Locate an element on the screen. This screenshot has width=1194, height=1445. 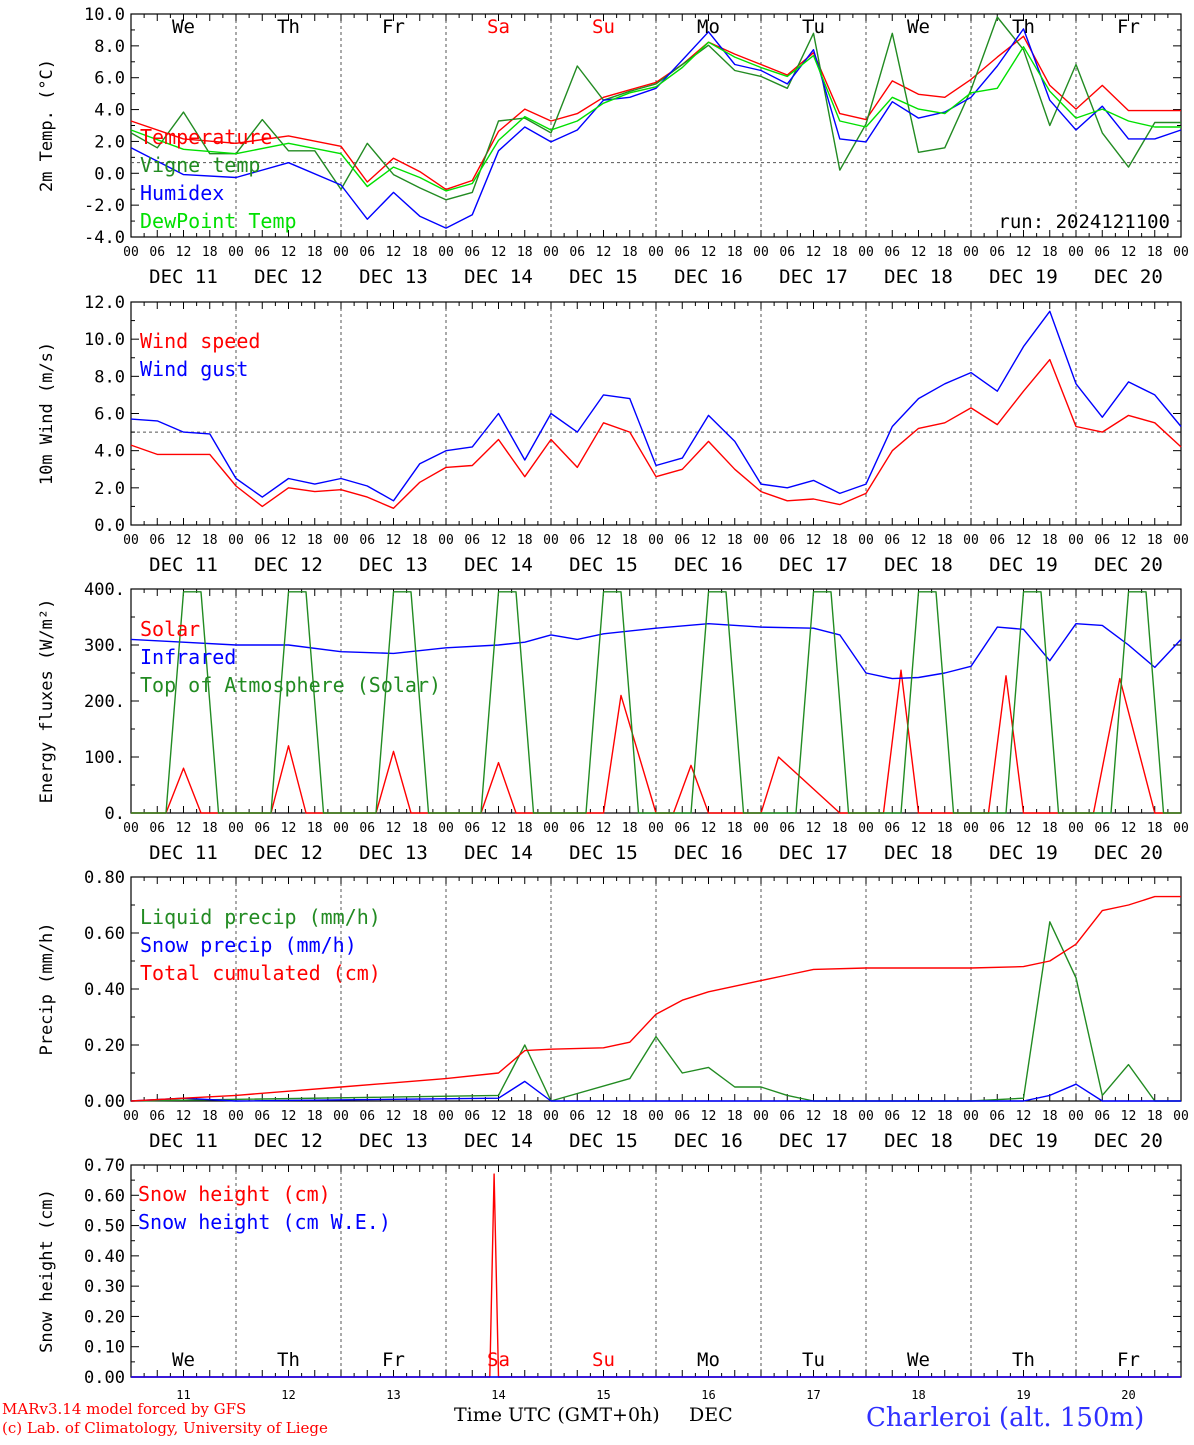
y-axis-title: Snow height (cm) is located at coordinates (47, 1271).